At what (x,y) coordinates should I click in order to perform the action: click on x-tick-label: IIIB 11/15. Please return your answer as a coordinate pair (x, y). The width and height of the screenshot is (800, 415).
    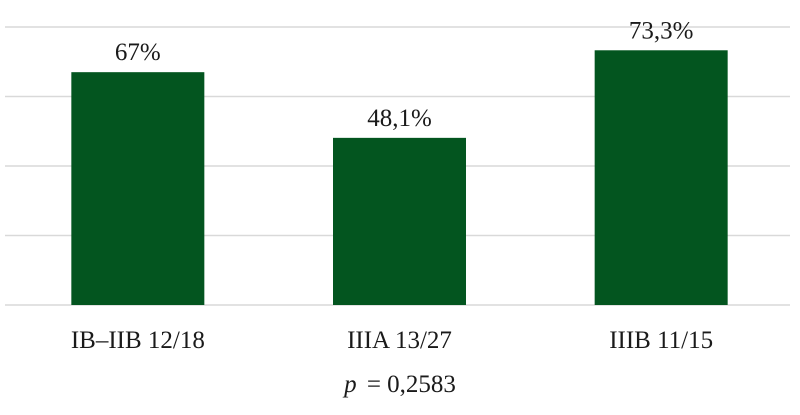
    Looking at the image, I should click on (661, 340).